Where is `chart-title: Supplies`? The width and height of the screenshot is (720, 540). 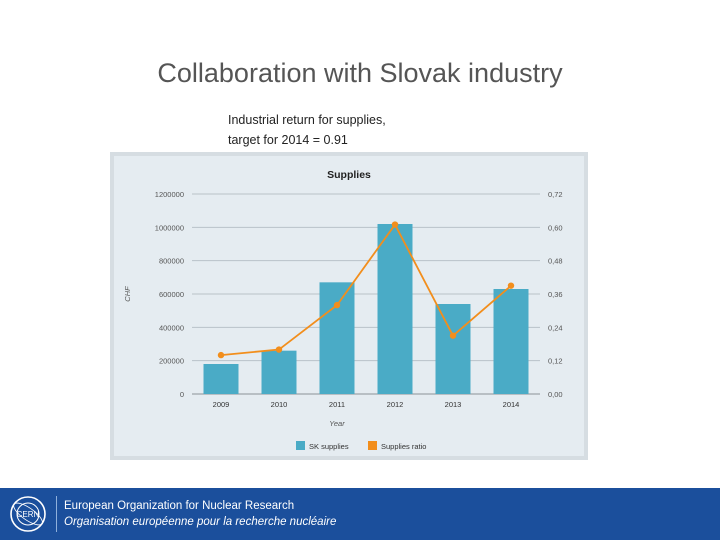
chart-title: Supplies is located at coordinates (349, 175).